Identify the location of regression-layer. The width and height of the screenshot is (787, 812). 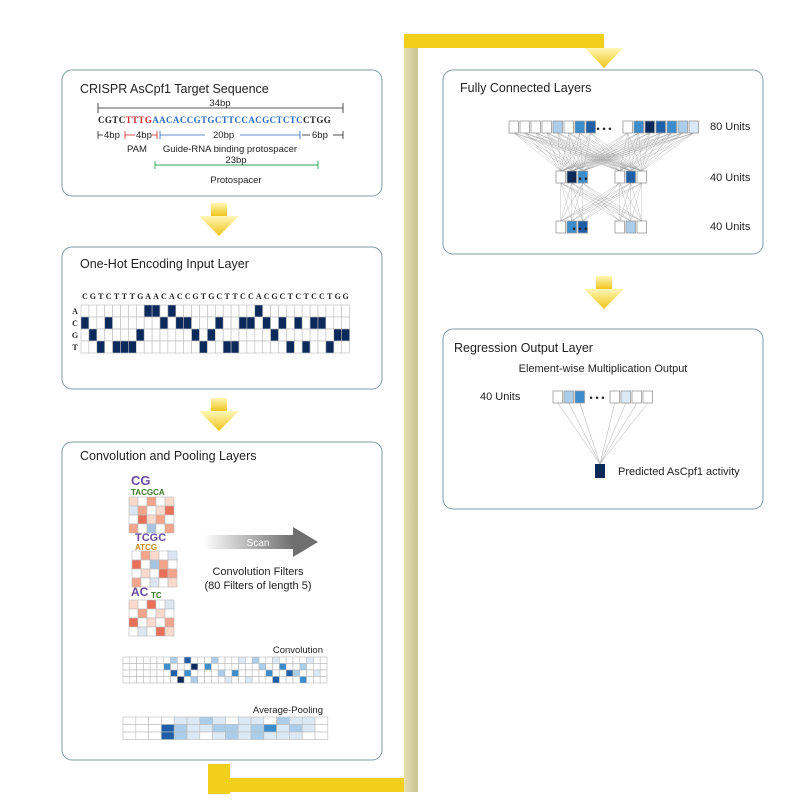
(602, 397).